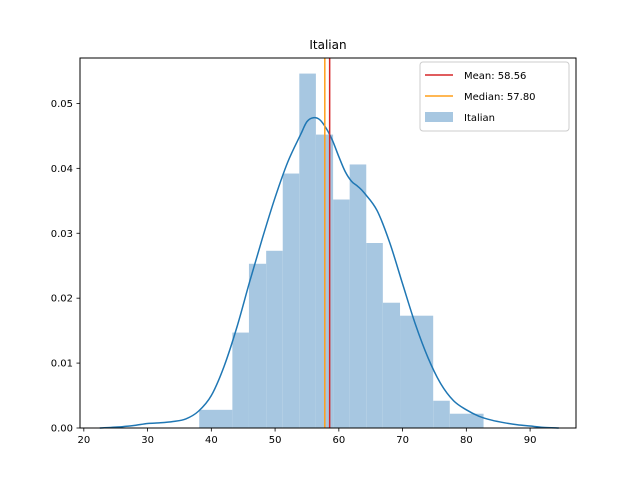 Image resolution: width=640 pixels, height=480 pixels. I want to click on y-tick-label: 0.05, so click(62, 104).